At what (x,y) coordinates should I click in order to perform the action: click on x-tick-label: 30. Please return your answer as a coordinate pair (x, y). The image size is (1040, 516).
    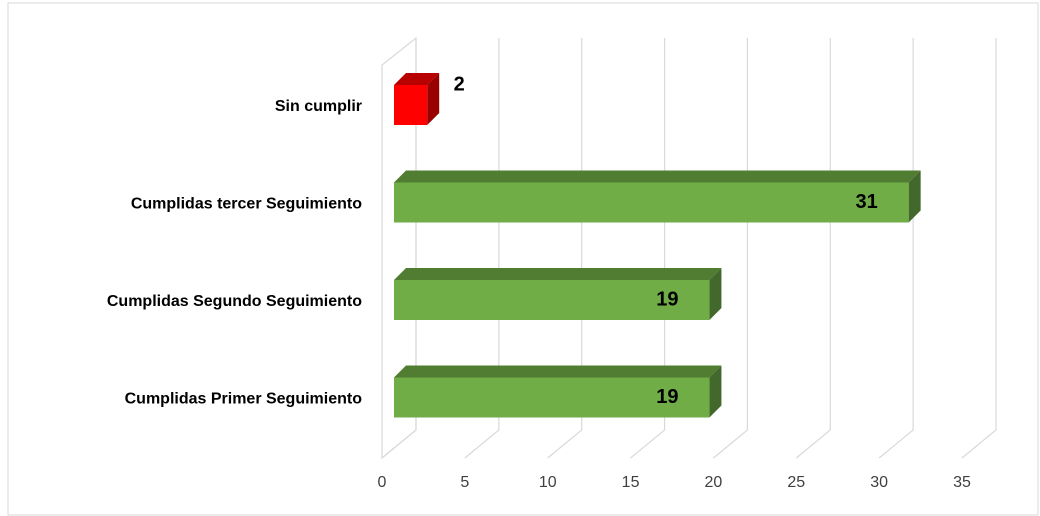
    Looking at the image, I should click on (879, 482).